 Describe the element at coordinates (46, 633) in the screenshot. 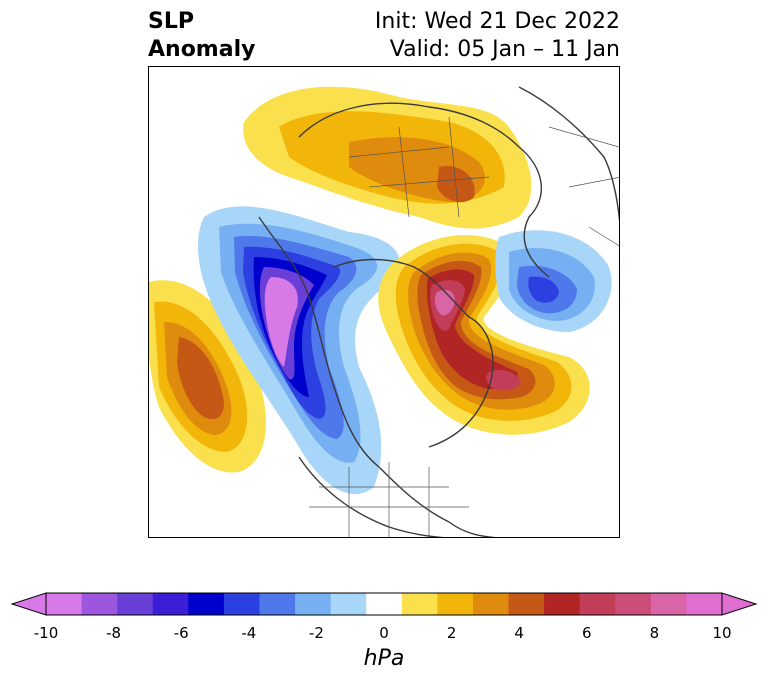

I see `colorbar-tick-label: -10` at that location.